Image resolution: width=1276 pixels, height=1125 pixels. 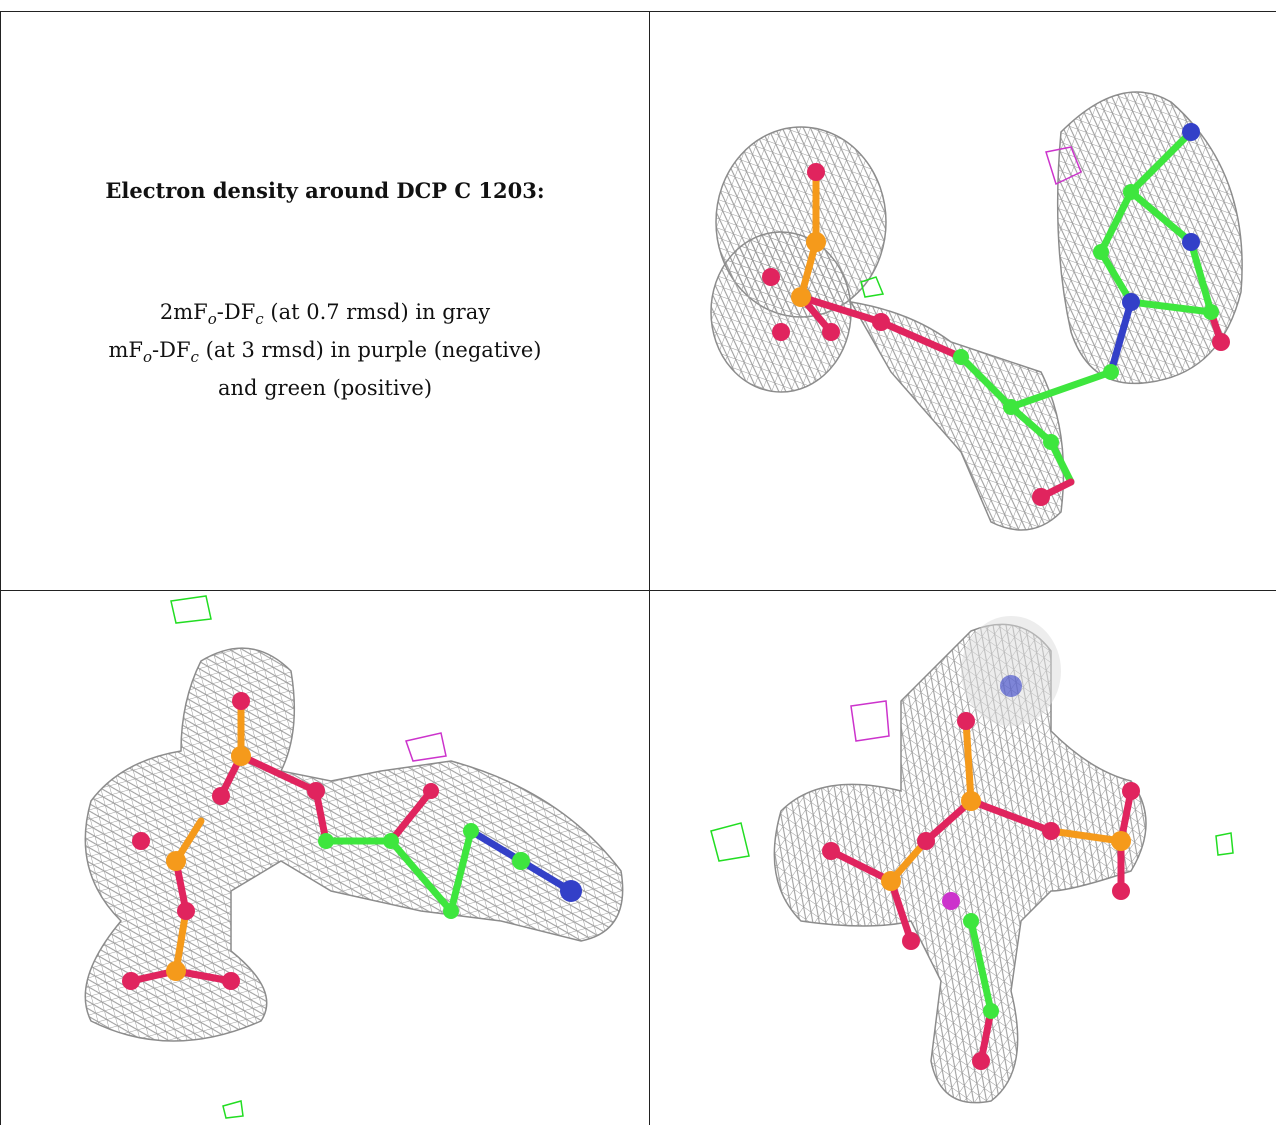 I want to click on table-border-top, so click(x=638, y=11).